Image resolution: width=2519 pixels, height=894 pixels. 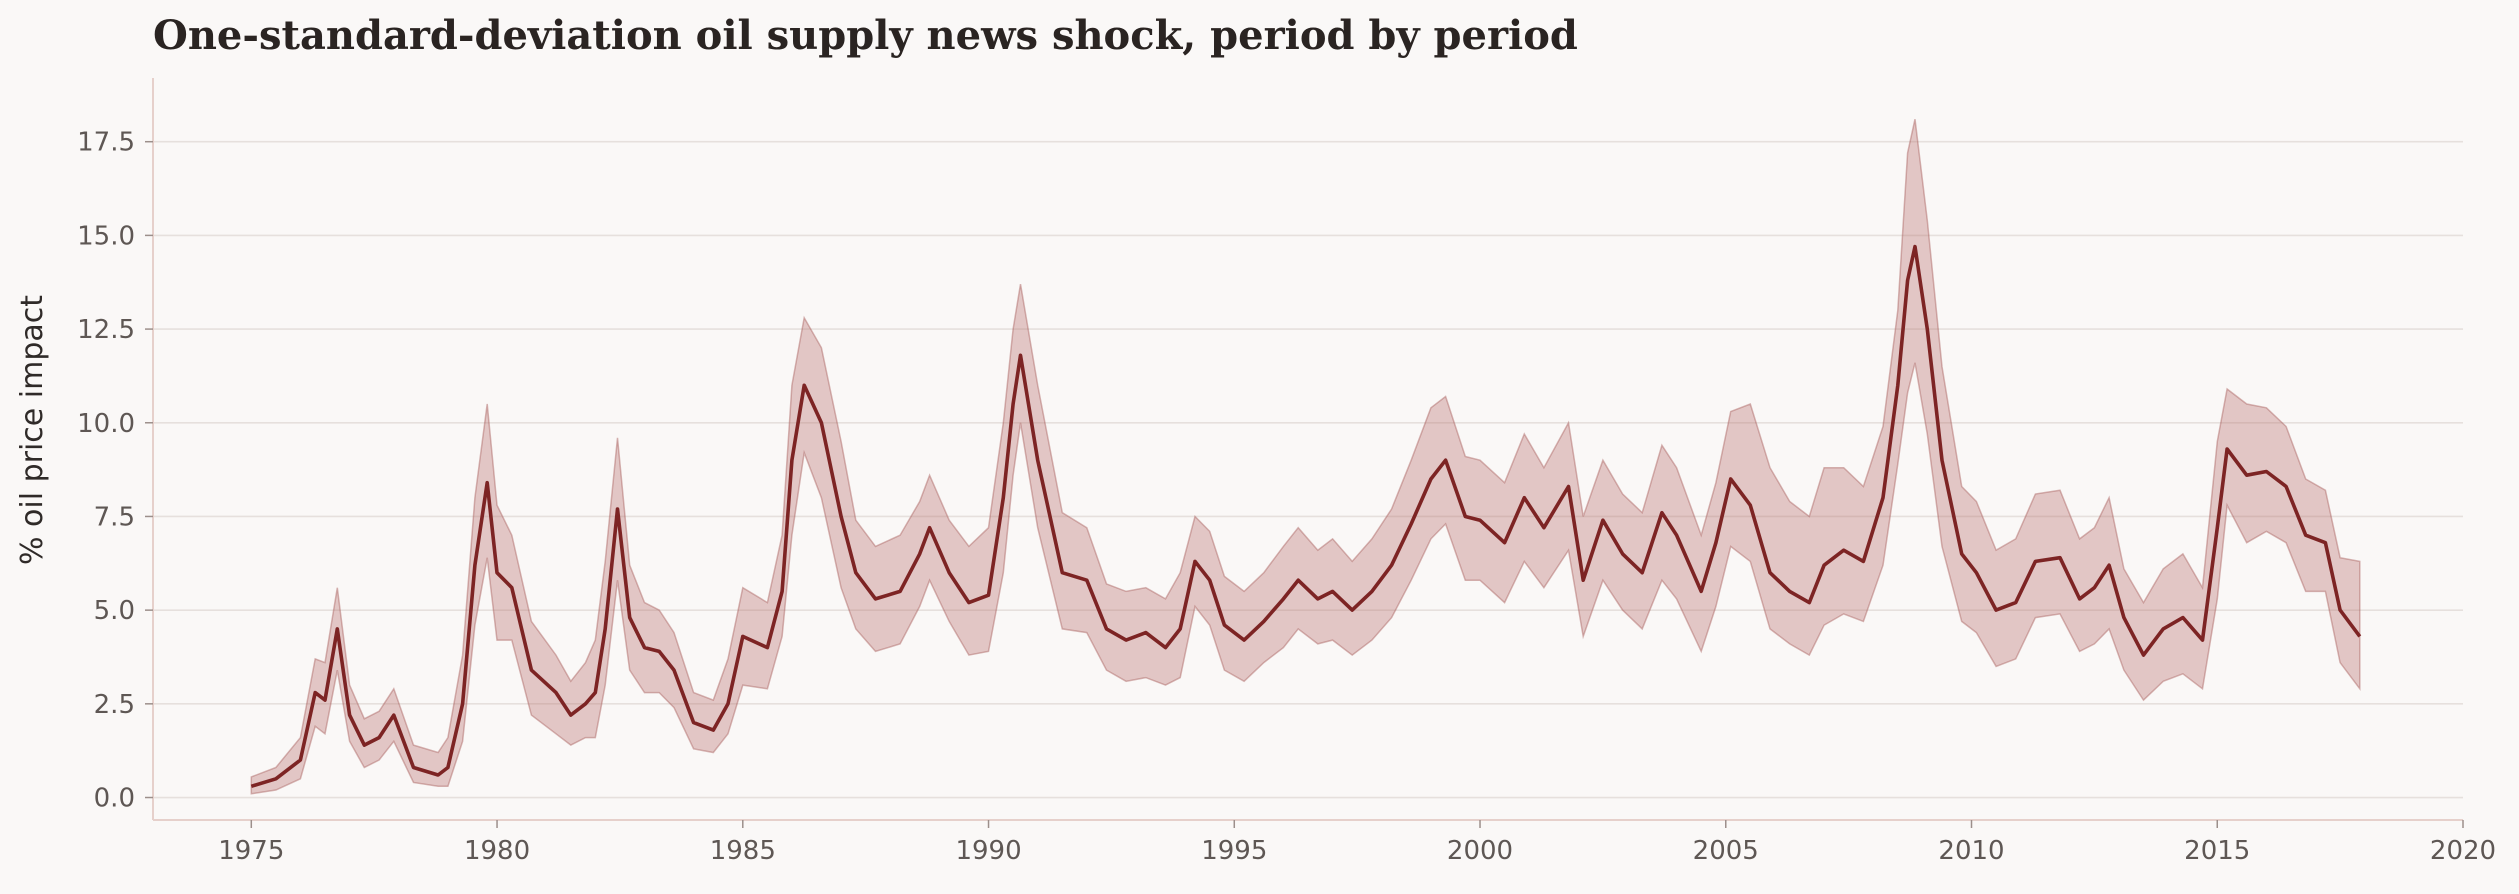 I want to click on y-tick-label: 2.5, so click(x=114, y=705).